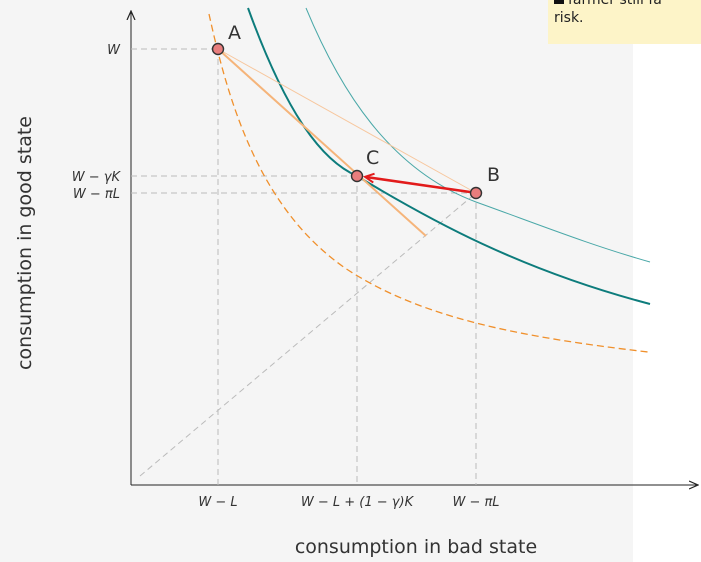 The image size is (701, 562). I want to click on line-a-b, so click(347, 121).